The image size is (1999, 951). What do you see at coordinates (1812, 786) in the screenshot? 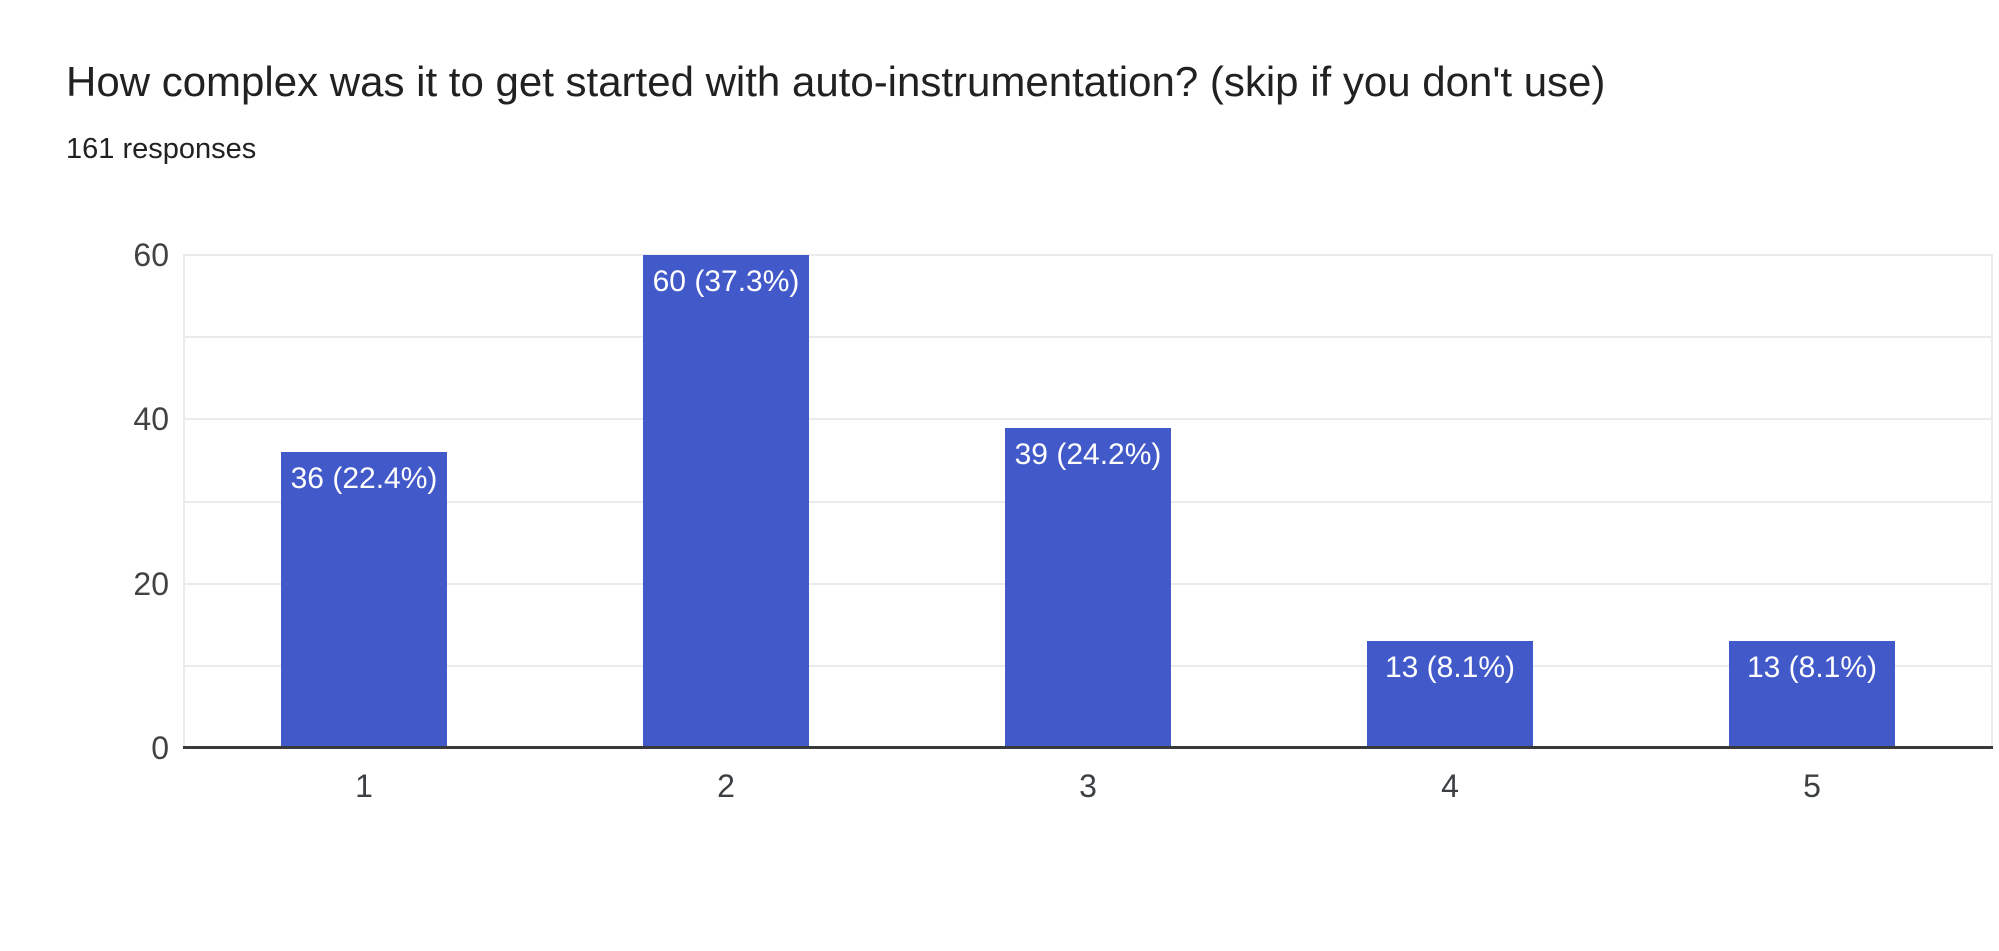
I see `x-tick-label-5: 5` at bounding box center [1812, 786].